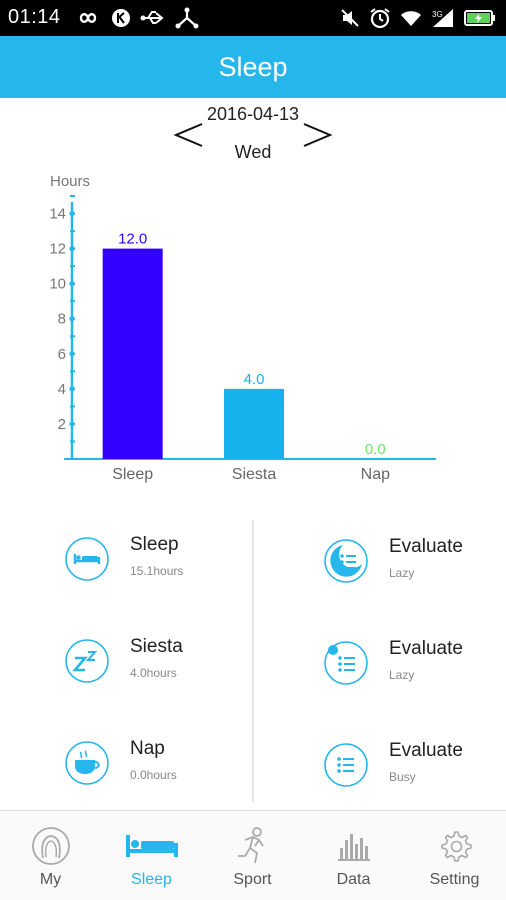  Describe the element at coordinates (136, 18) in the screenshot. I see `status-left-icons` at that location.